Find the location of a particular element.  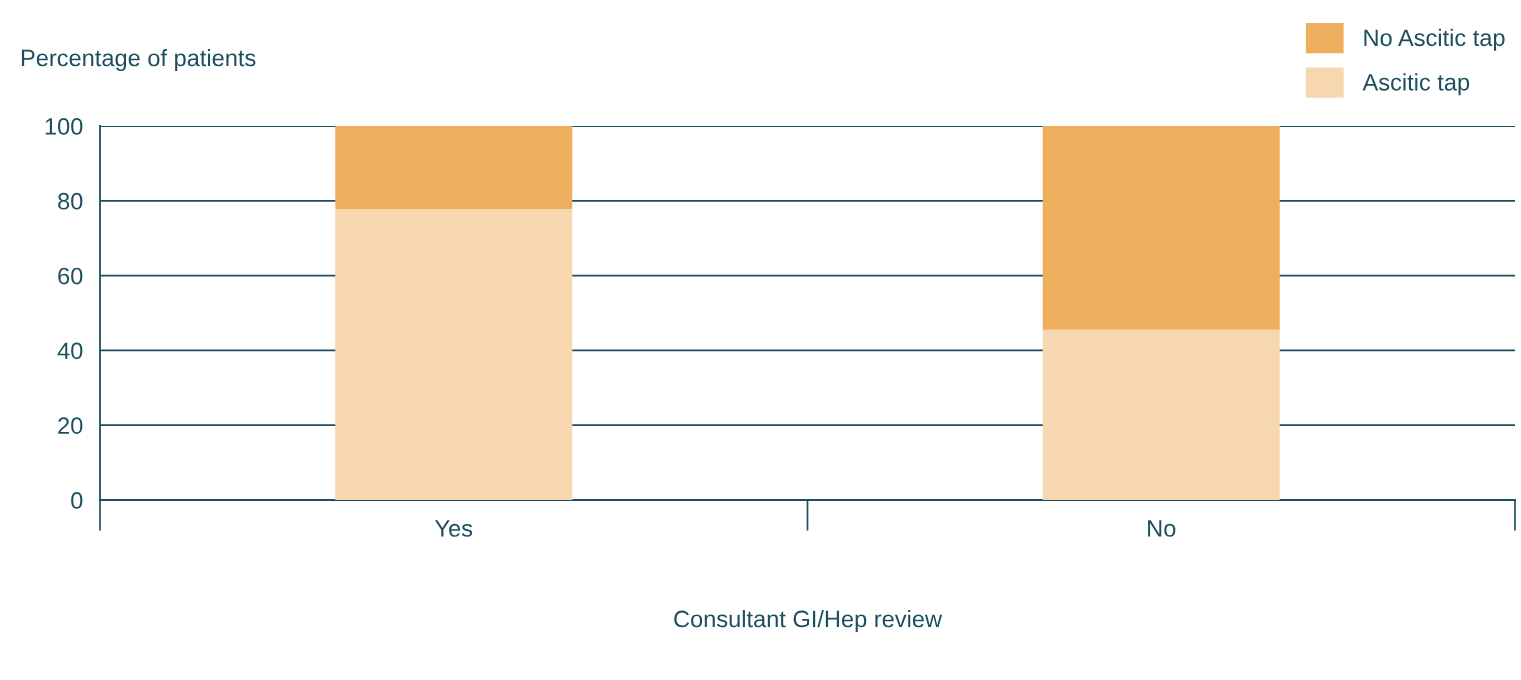

y-tick-label: 40 is located at coordinates (70, 351).